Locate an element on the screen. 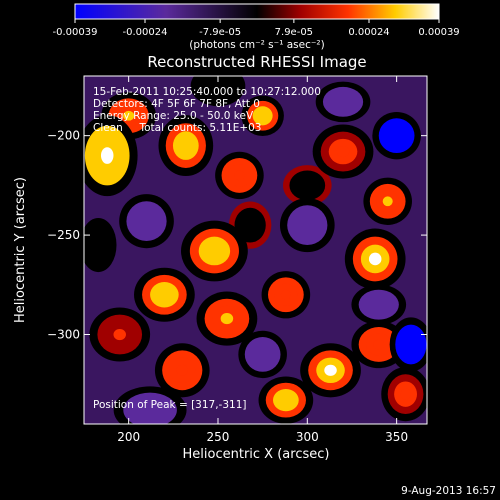 This screenshot has width=500, height=500. x-tick-label: 300 is located at coordinates (307, 437).